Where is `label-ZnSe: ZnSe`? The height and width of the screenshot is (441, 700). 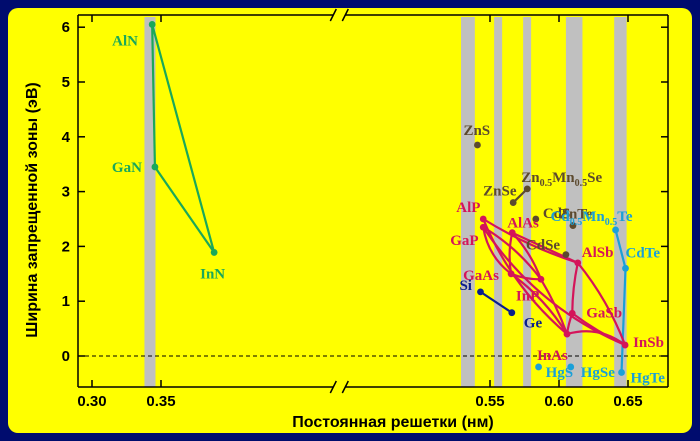
label-ZnSe: ZnSe is located at coordinates (500, 192).